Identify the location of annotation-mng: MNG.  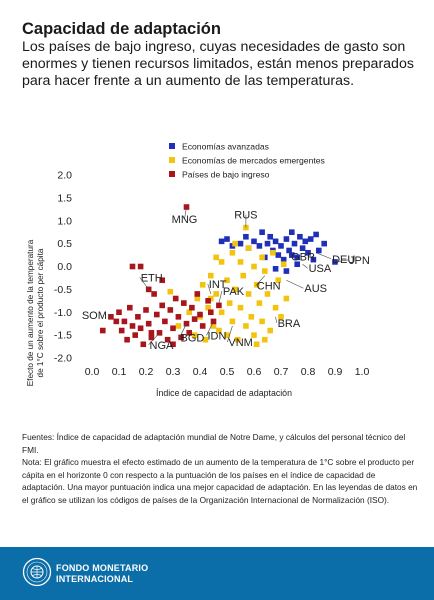
(185, 220).